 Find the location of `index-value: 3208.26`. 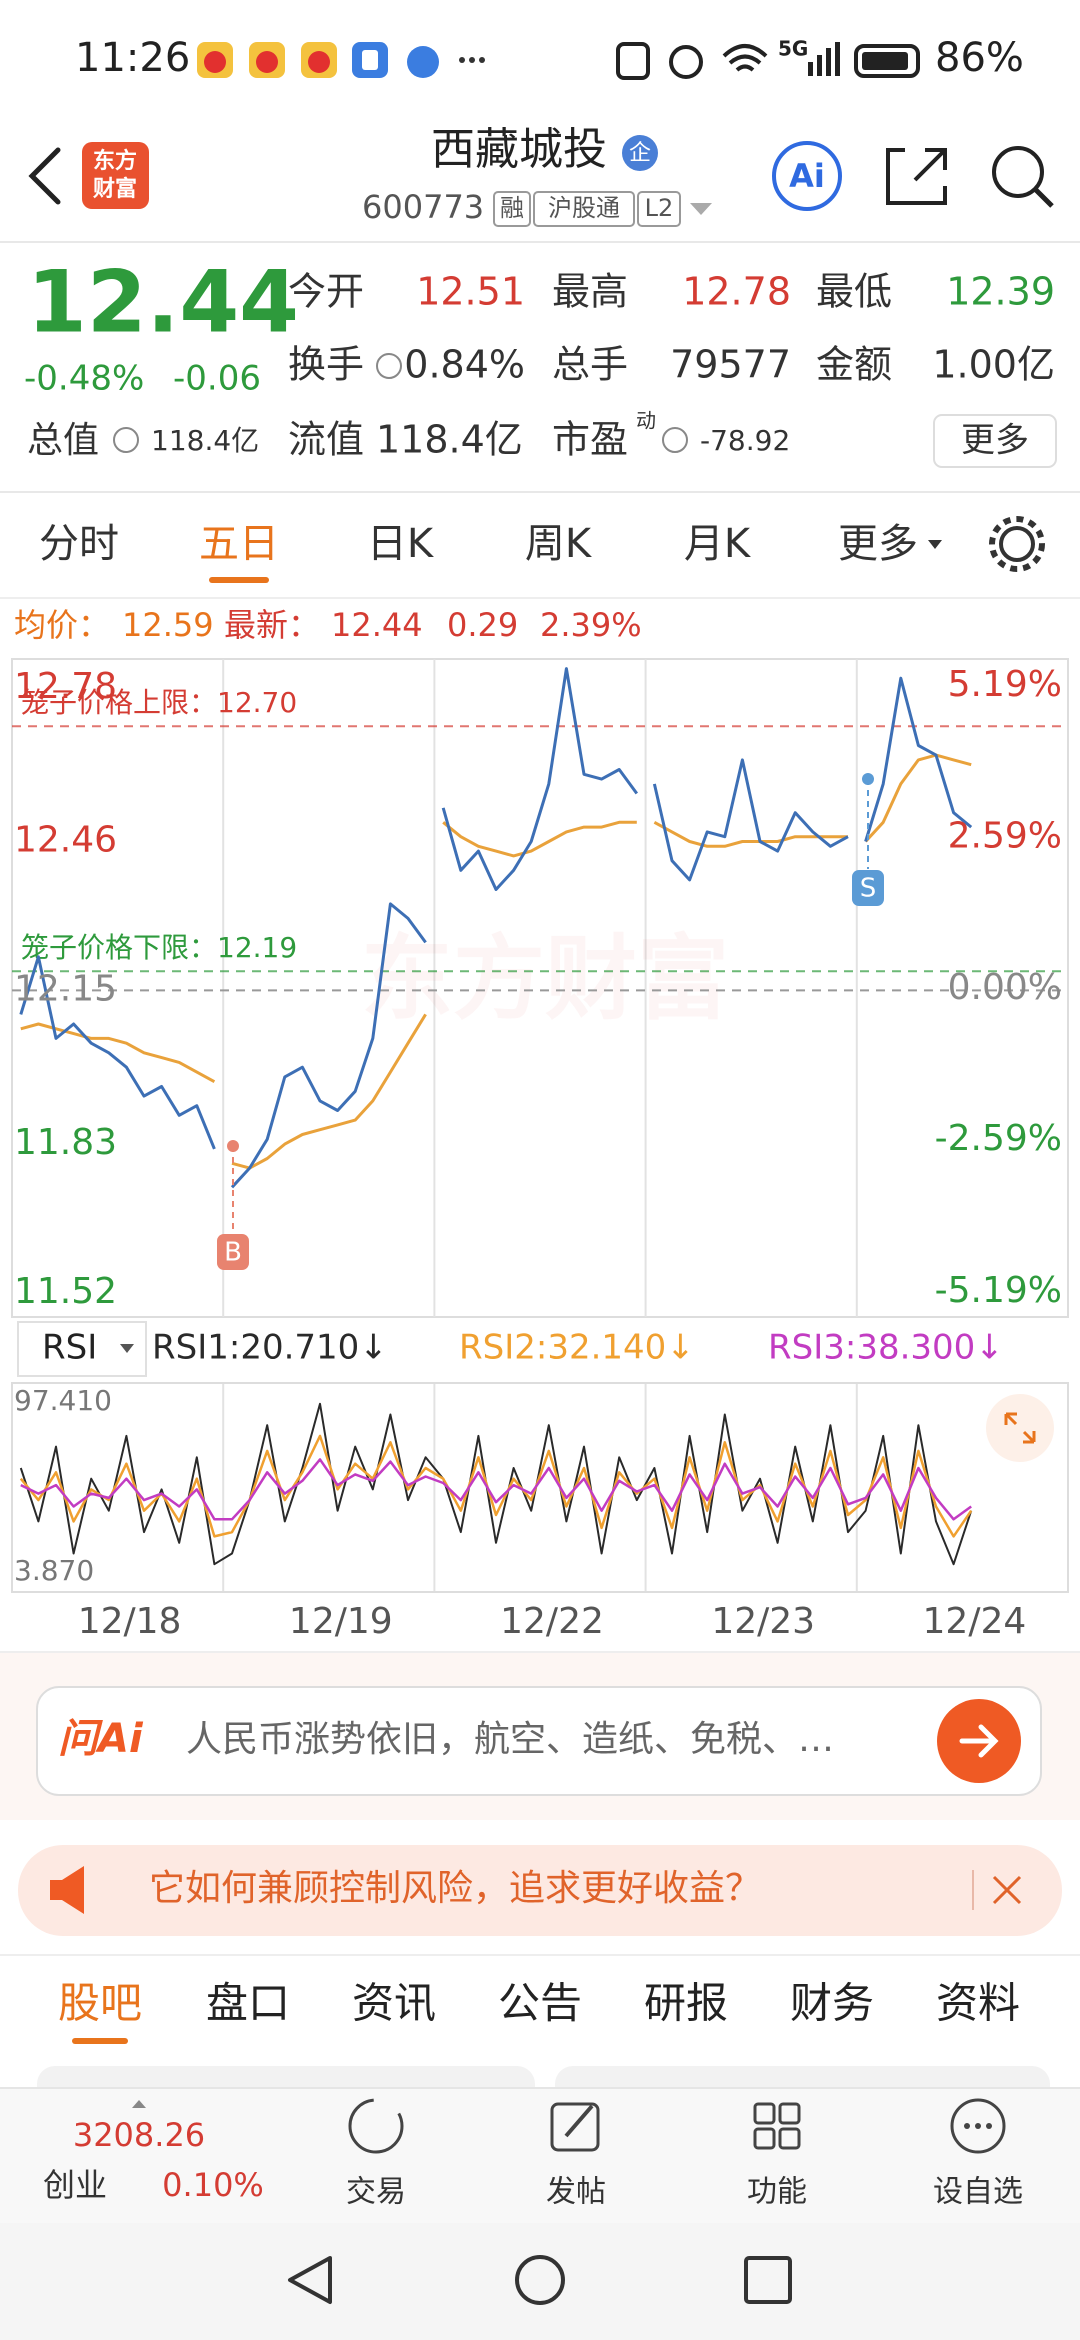

index-value: 3208.26 is located at coordinates (139, 2135).